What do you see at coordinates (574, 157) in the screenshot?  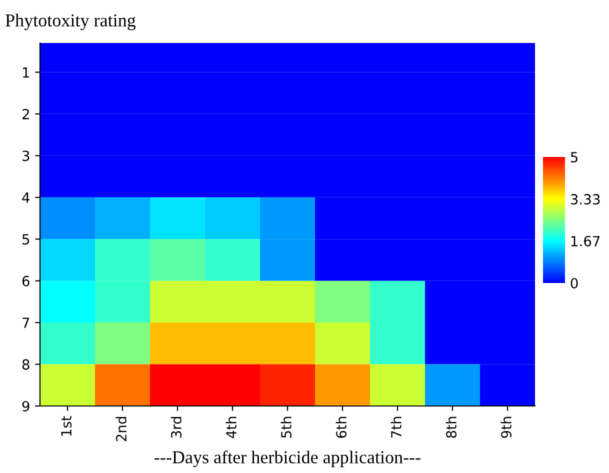 I see `color-bar-label: 5` at bounding box center [574, 157].